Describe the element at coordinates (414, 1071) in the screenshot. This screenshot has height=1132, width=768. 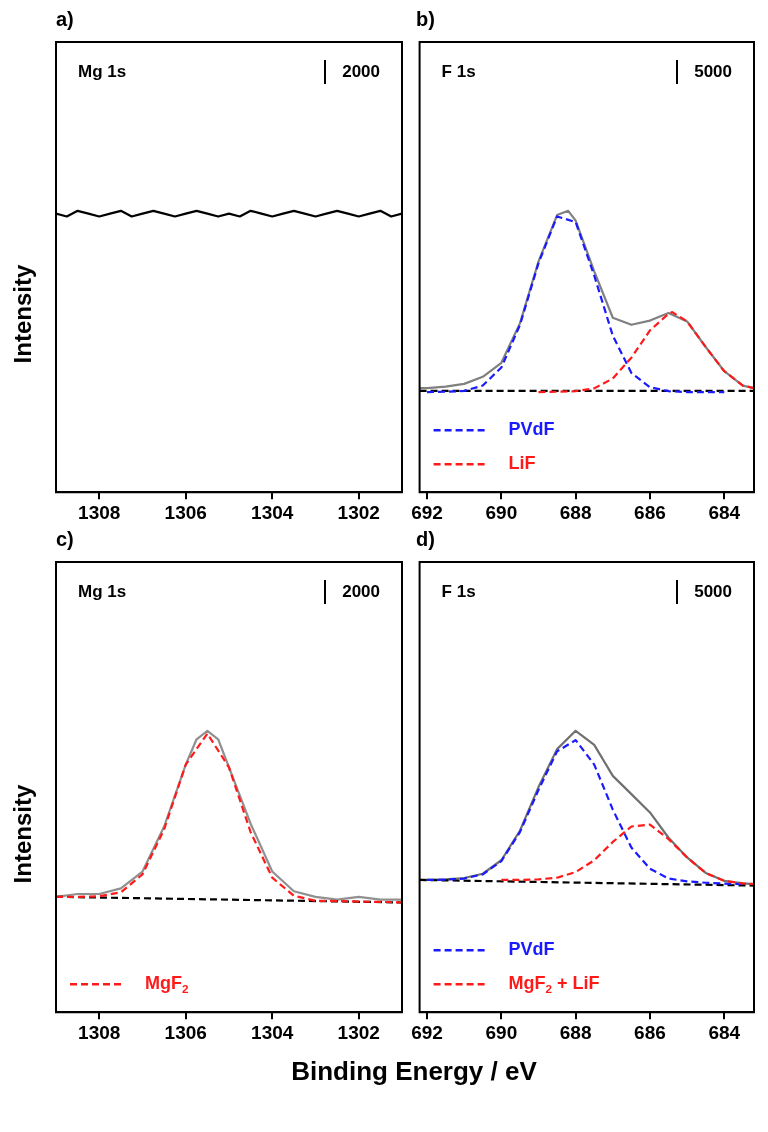
I see `x-axis-title: Binding Energy / eV` at that location.